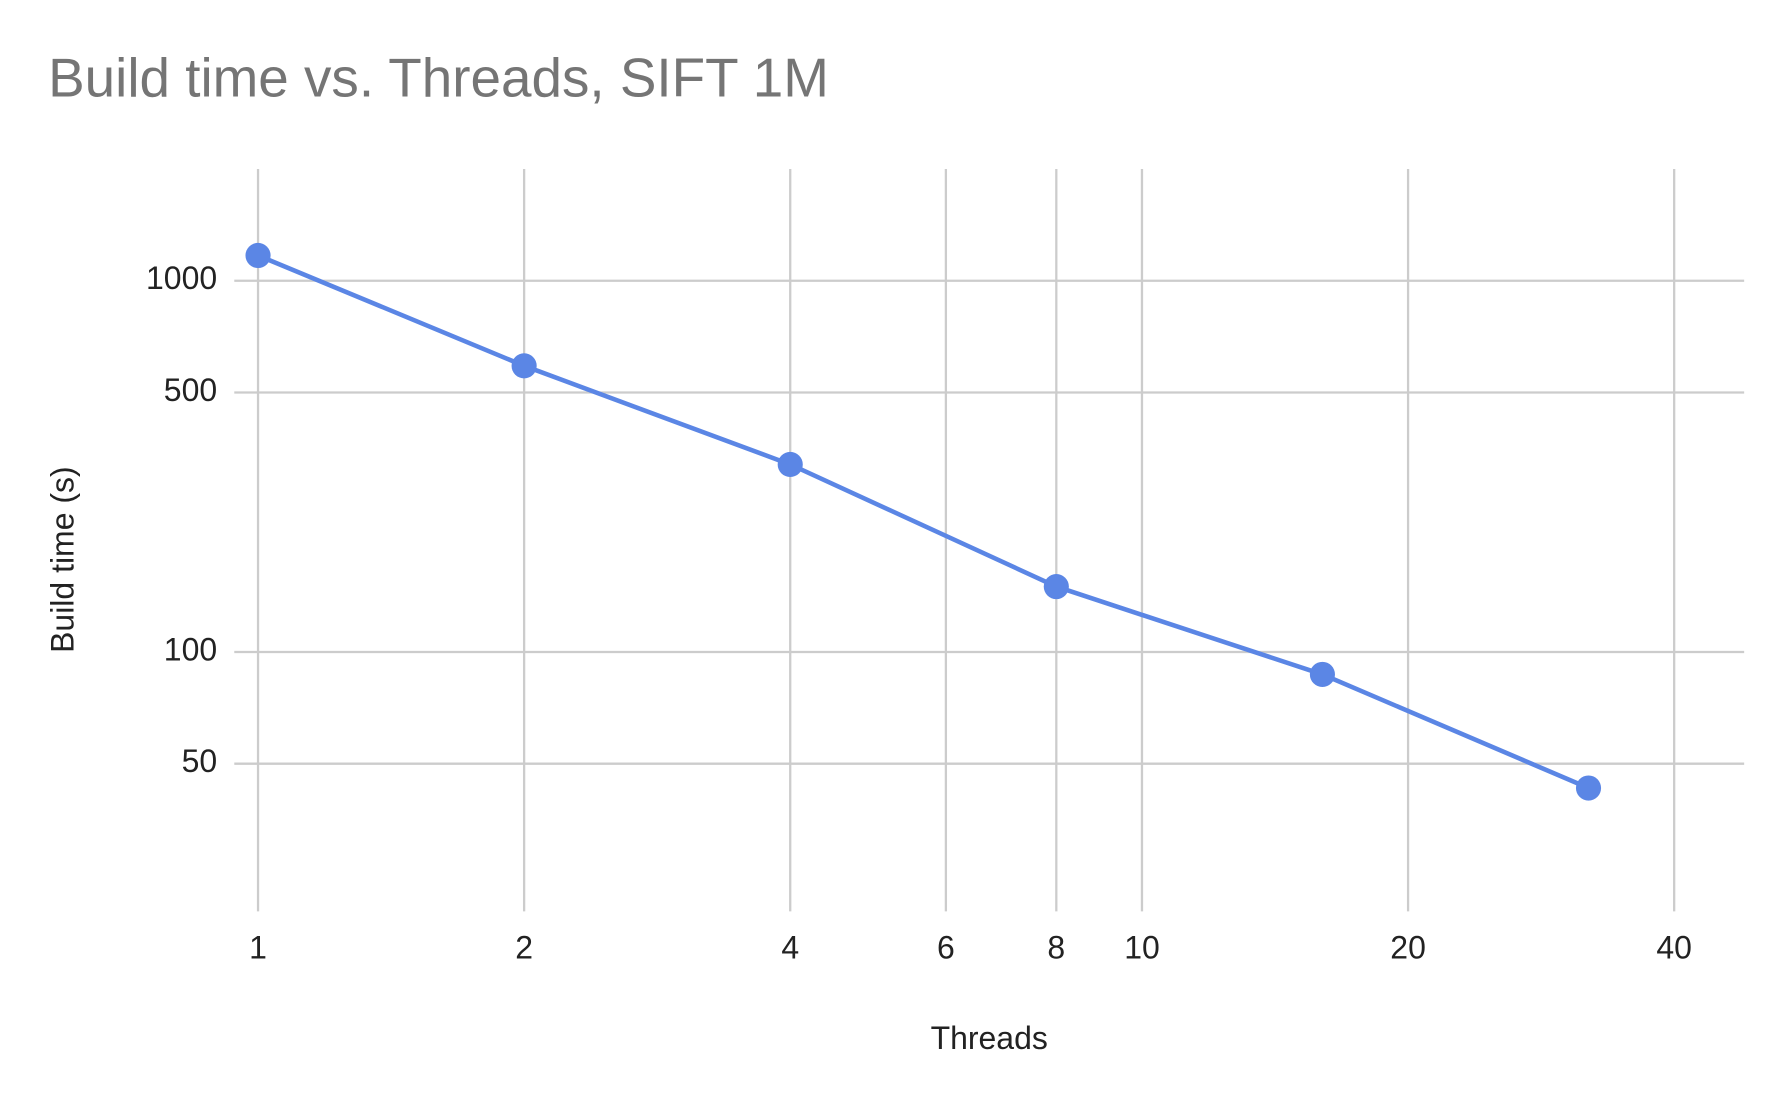  Describe the element at coordinates (790, 948) in the screenshot. I see `x-tick-label: 4` at that location.